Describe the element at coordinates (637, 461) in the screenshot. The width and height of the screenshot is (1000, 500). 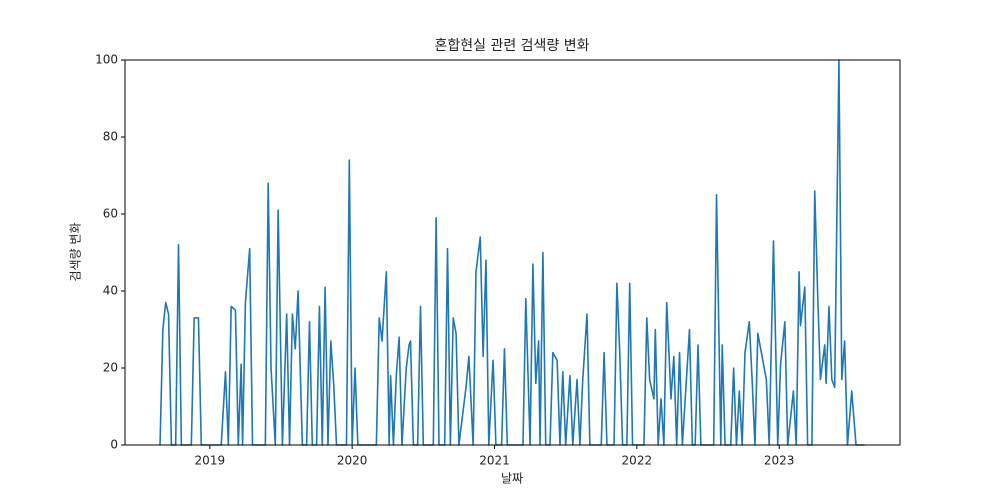
I see `x-tick-label: 2022` at that location.